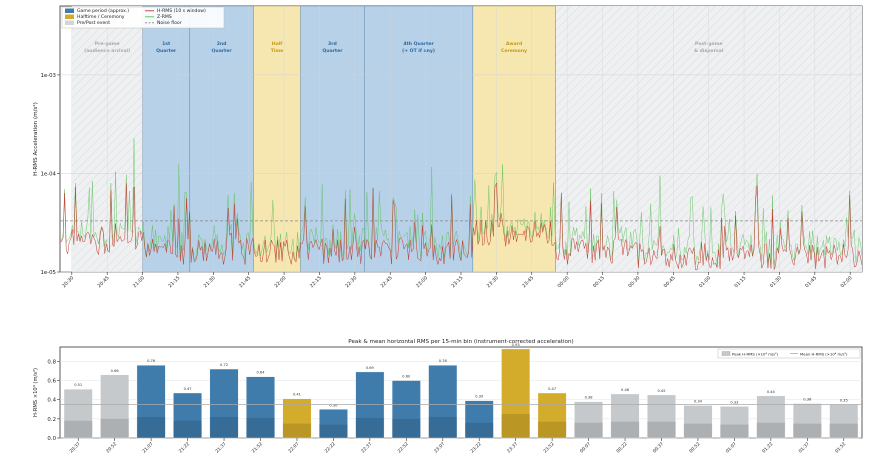 This screenshot has height=464, width=880. What do you see at coordinates (51, 401) in the screenshot?
I see `bar-y-tick-label-2: 0.4` at bounding box center [51, 401].